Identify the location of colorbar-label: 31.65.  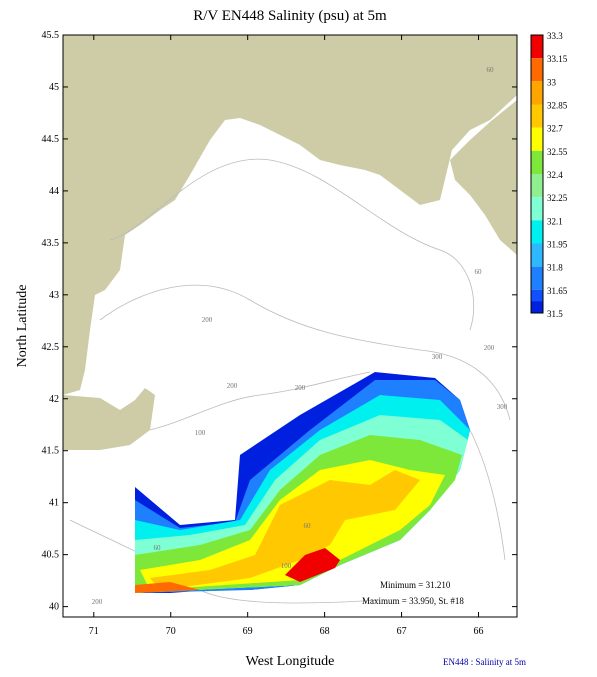
(557, 291).